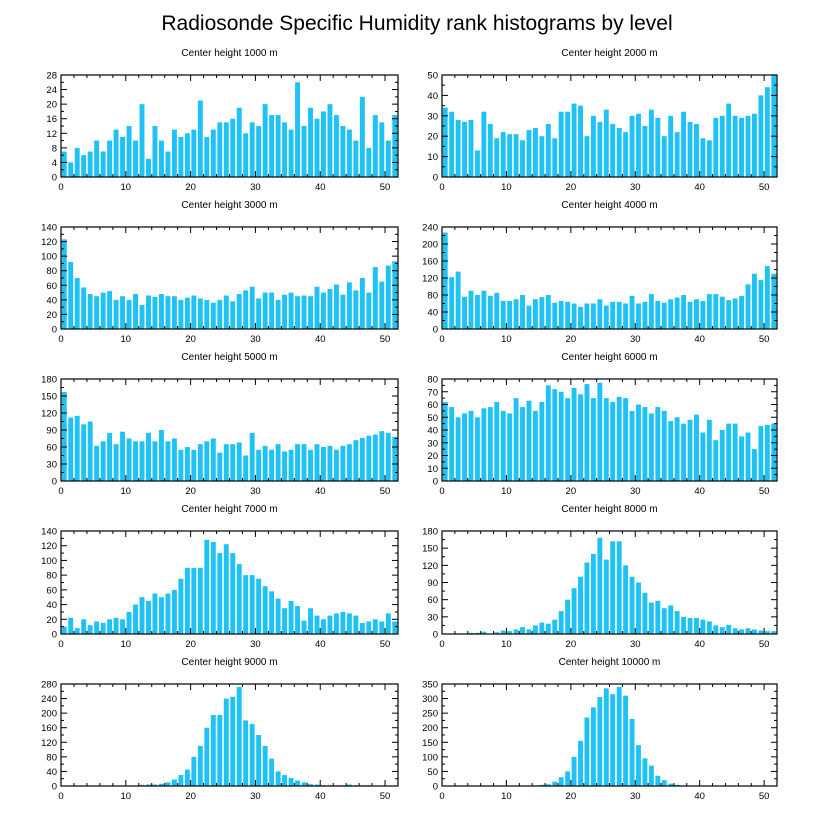  Describe the element at coordinates (609, 509) in the screenshot. I see `panel-title: Center height 8000 m` at that location.